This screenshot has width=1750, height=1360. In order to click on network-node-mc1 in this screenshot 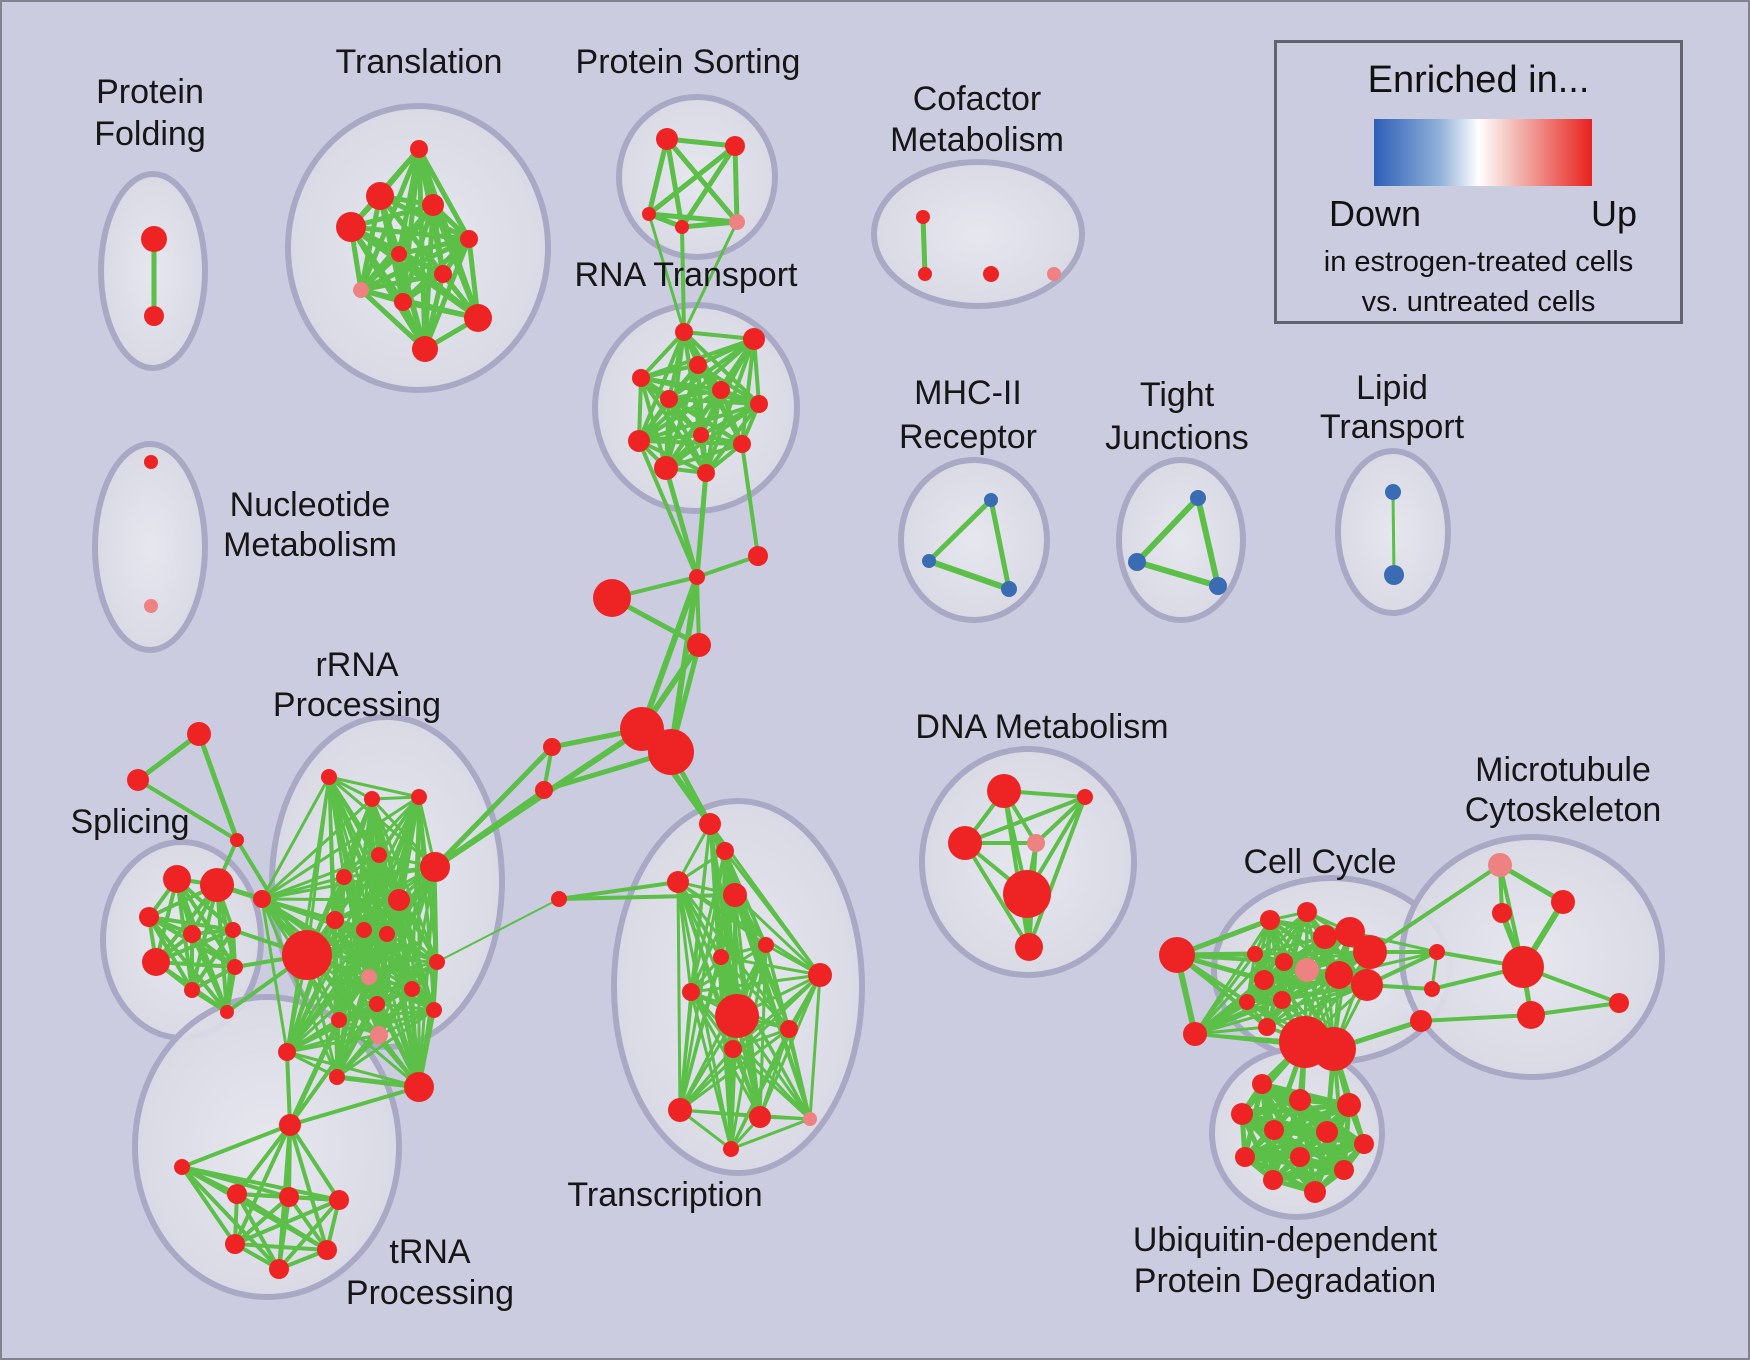, I will do `click(1563, 902)`.